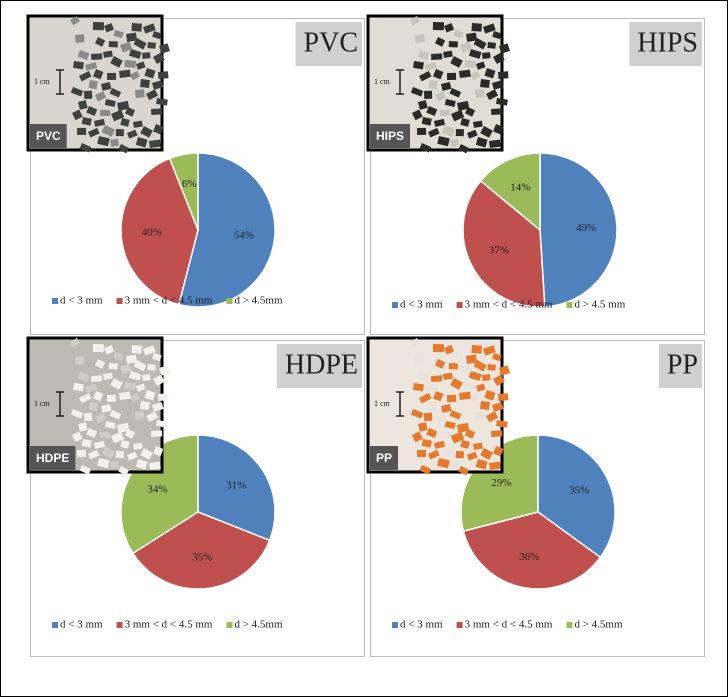 Image resolution: width=728 pixels, height=697 pixels. Describe the element at coordinates (169, 625) in the screenshot. I see `legend-label: 3 mm < d < 4.5 mm` at that location.